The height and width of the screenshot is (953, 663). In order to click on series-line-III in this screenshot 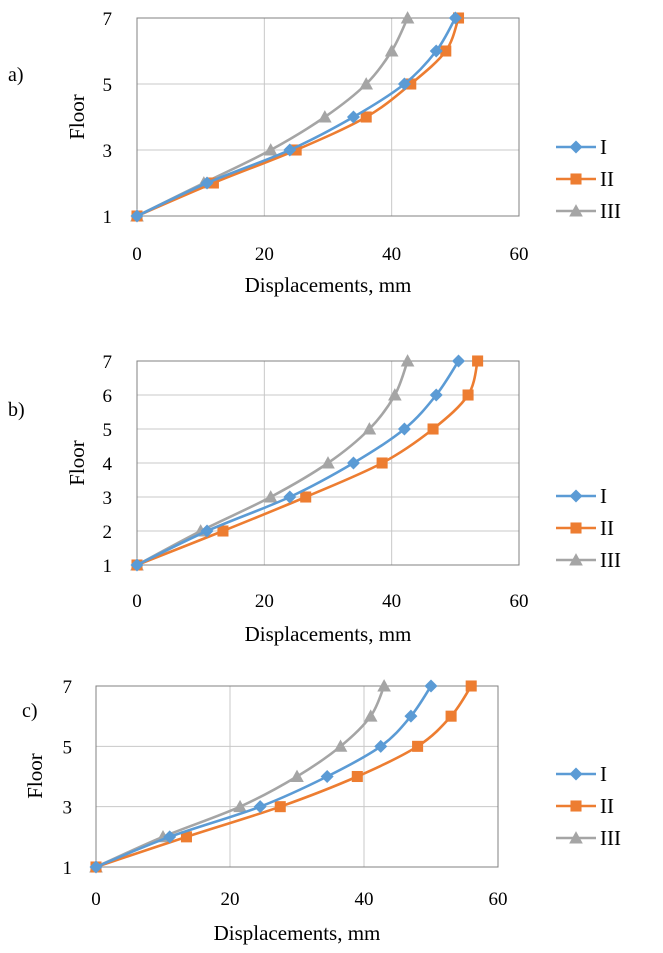, I will do `click(240, 776)`.